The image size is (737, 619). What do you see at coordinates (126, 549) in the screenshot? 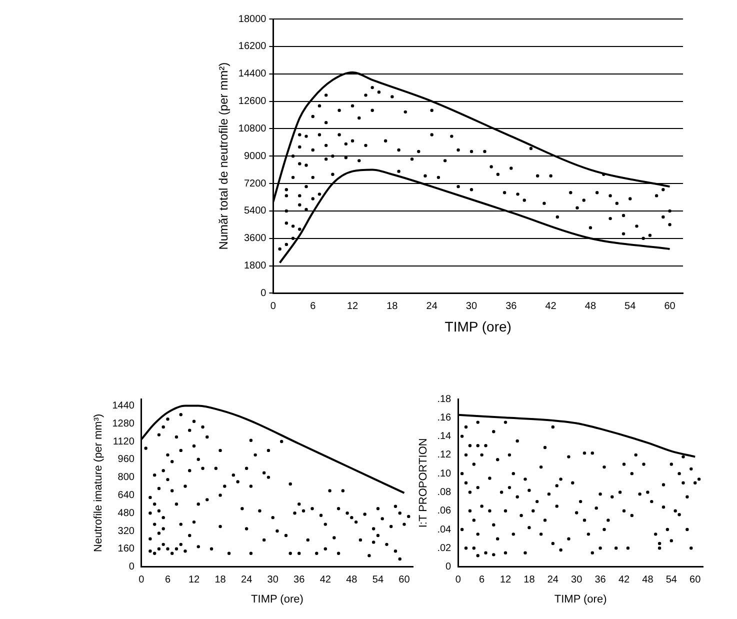
I see `y-tick-label: 160` at bounding box center [126, 549].